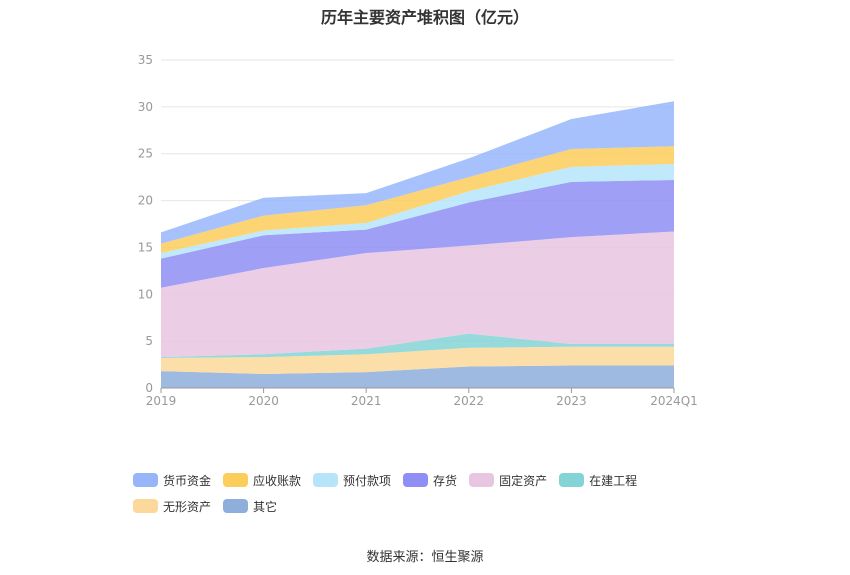 The width and height of the screenshot is (850, 575). I want to click on legend-item: 货币资金, so click(172, 480).